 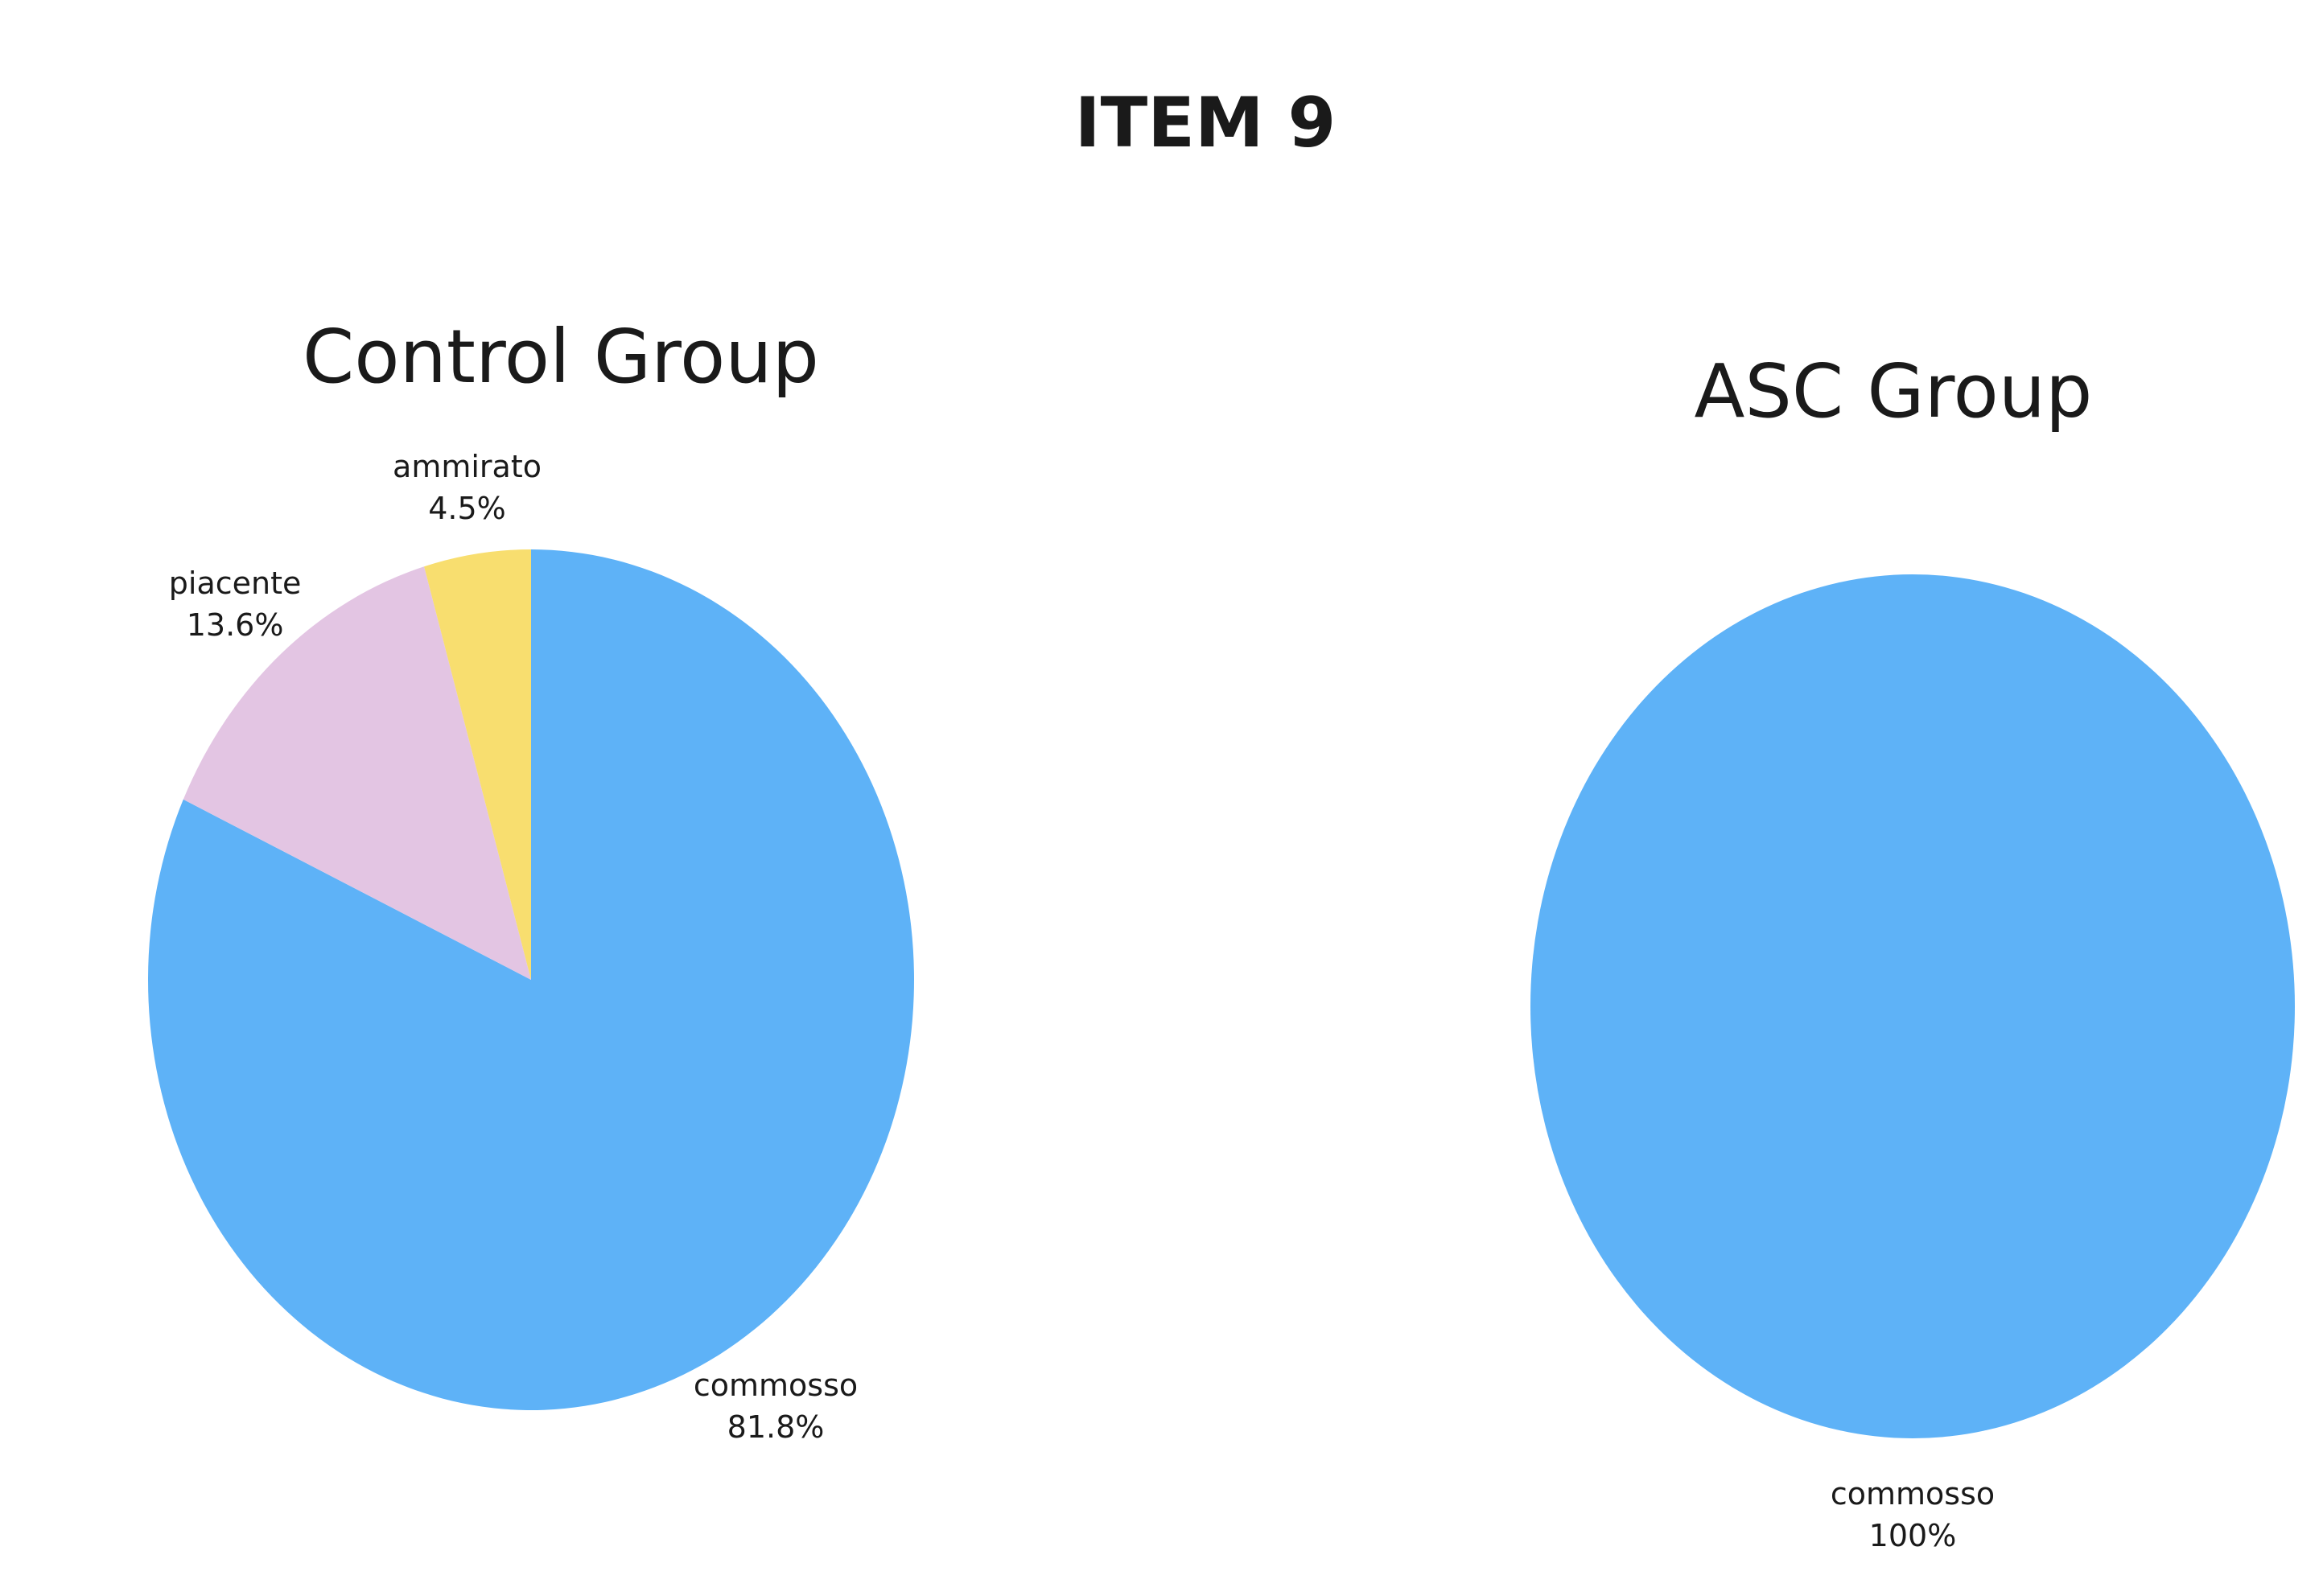 I want to click on slice-label-control-ammirato: ammirato, so click(x=467, y=466).